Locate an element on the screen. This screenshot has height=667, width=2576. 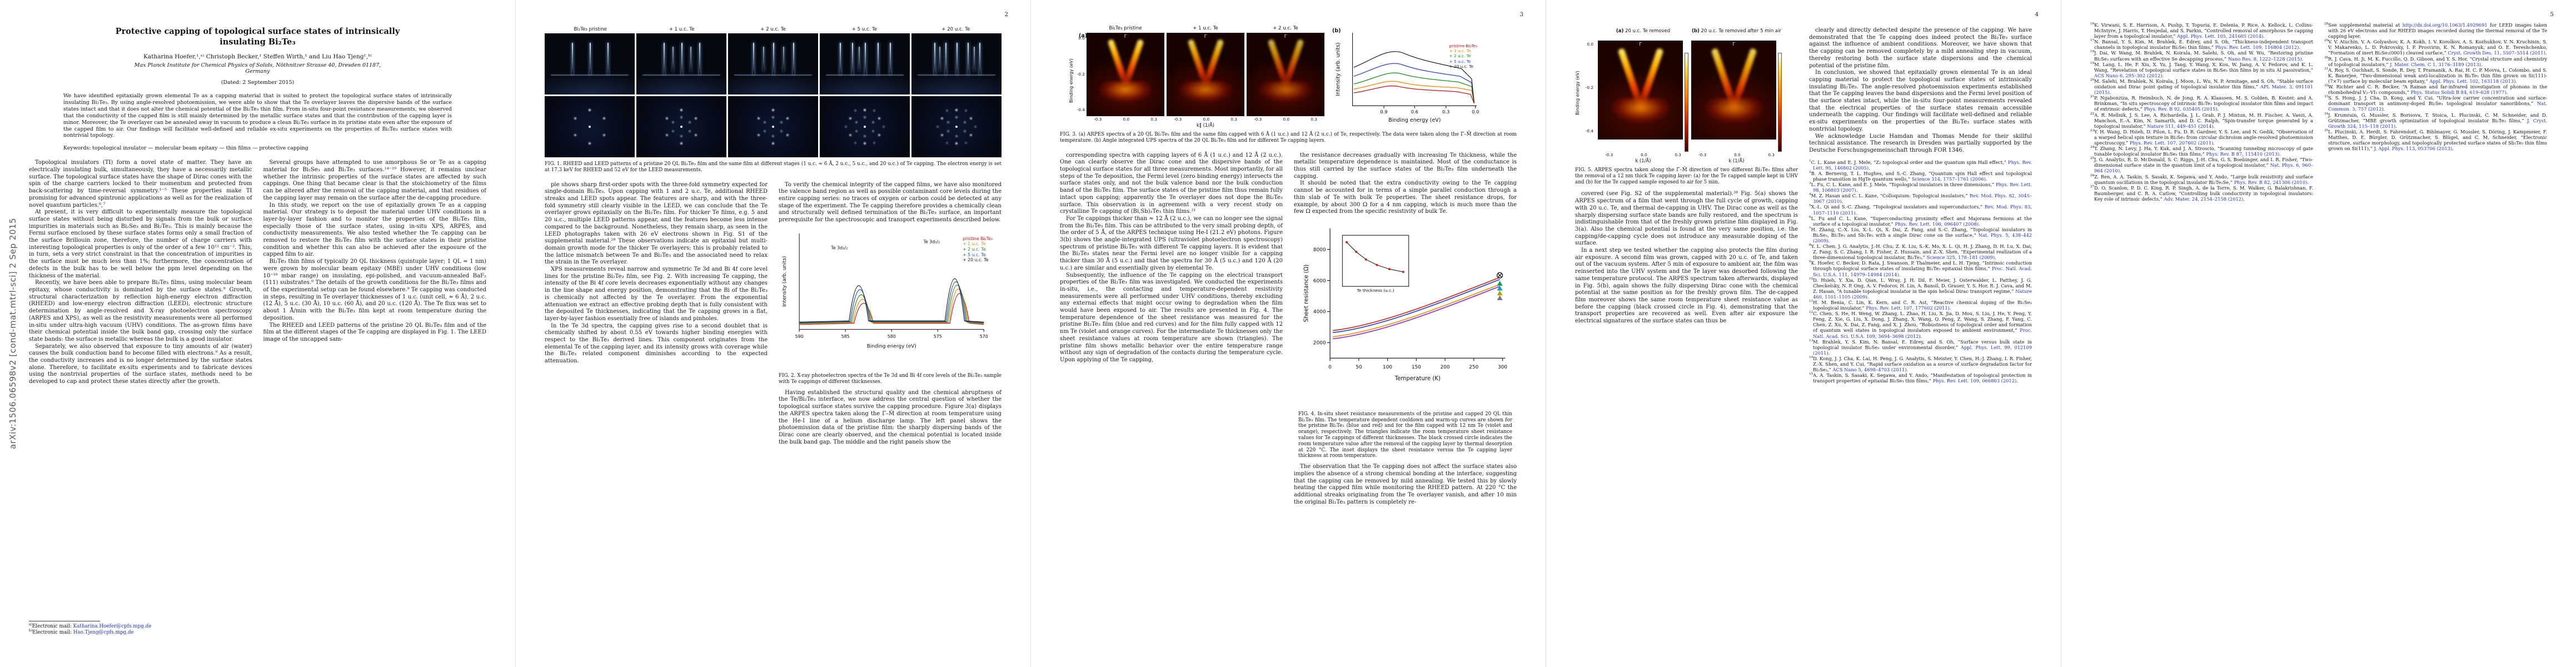
journal-link: Phys. Rev. Lett. 109, 066803 (2012) is located at coordinates (1974, 381).